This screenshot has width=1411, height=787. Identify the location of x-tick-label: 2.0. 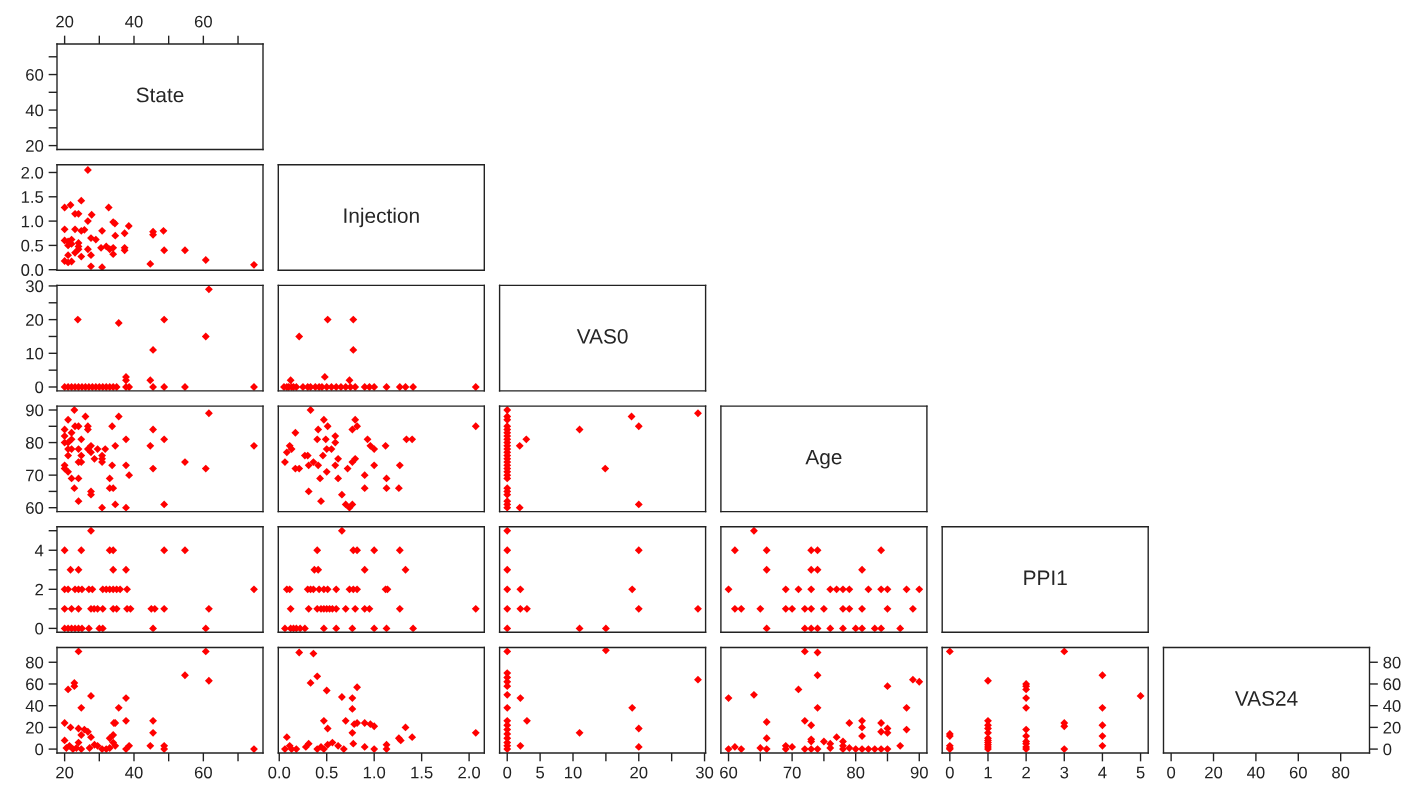
(469, 772).